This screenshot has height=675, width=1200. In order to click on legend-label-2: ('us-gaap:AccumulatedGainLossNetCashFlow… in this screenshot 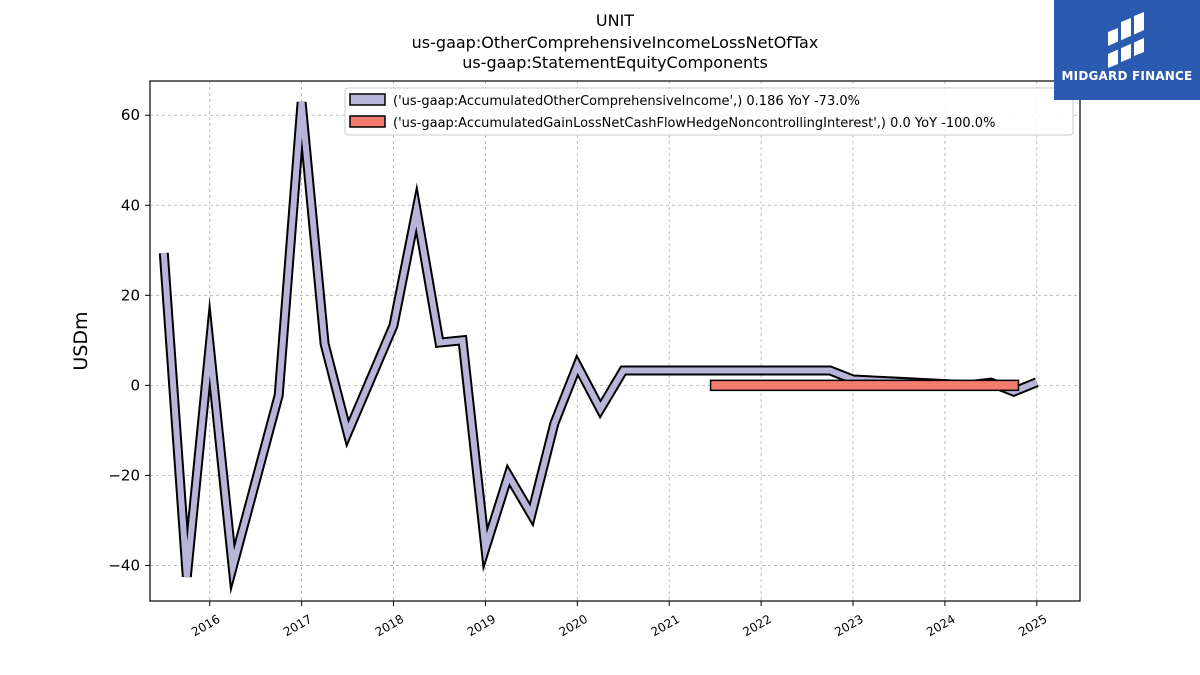, I will do `click(694, 123)`.